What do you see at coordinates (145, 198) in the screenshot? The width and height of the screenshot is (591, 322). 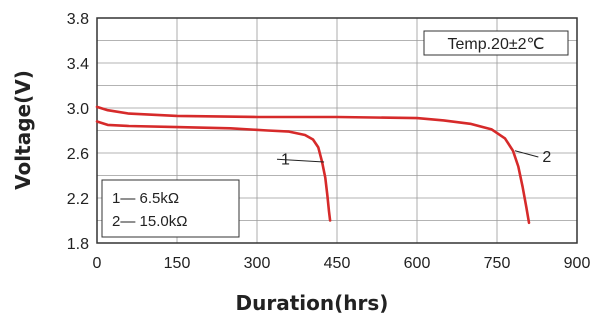 I see `legend-entry-1: 1— 6.5kΩ` at bounding box center [145, 198].